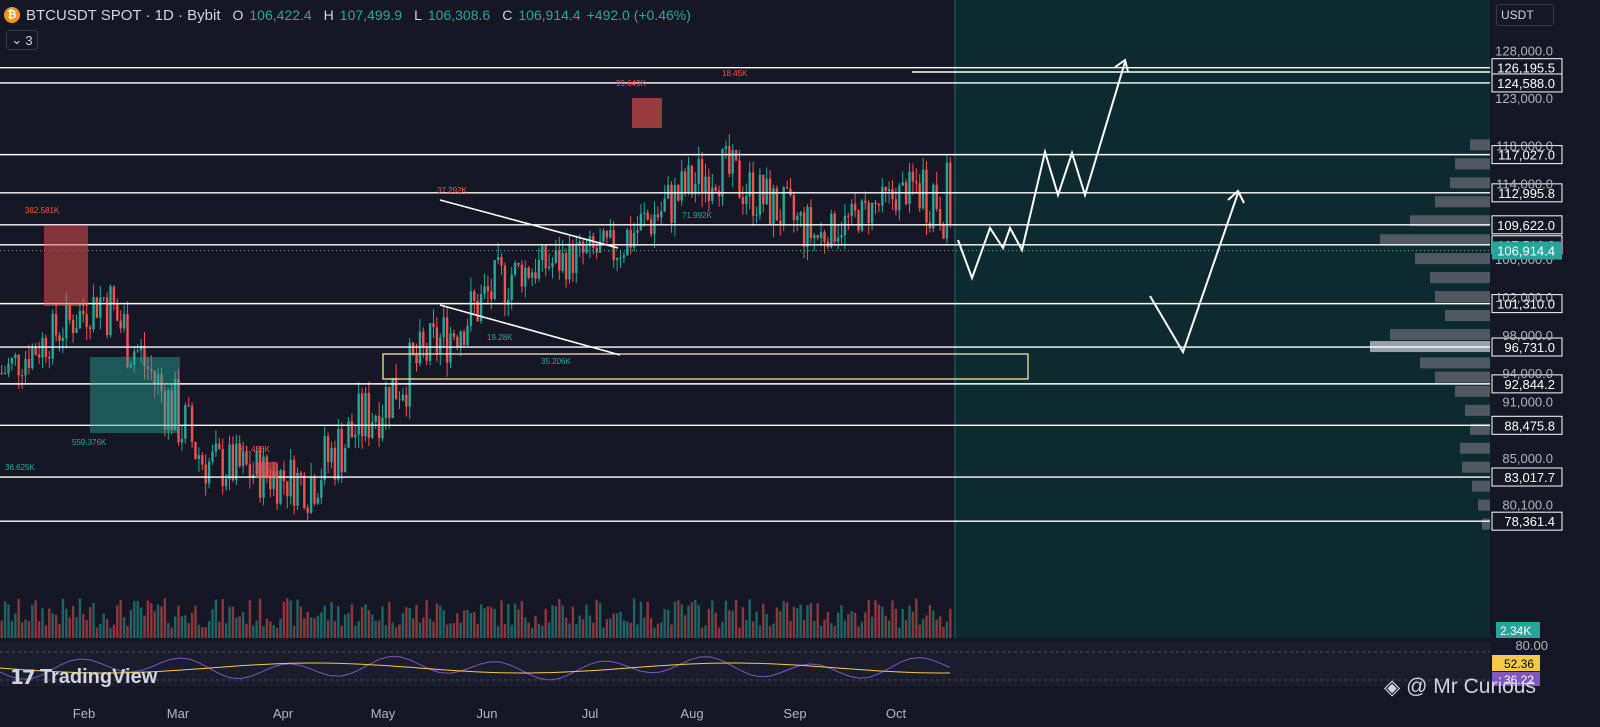 The height and width of the screenshot is (727, 1600). I want to click on time-axis-label: May, so click(383, 713).